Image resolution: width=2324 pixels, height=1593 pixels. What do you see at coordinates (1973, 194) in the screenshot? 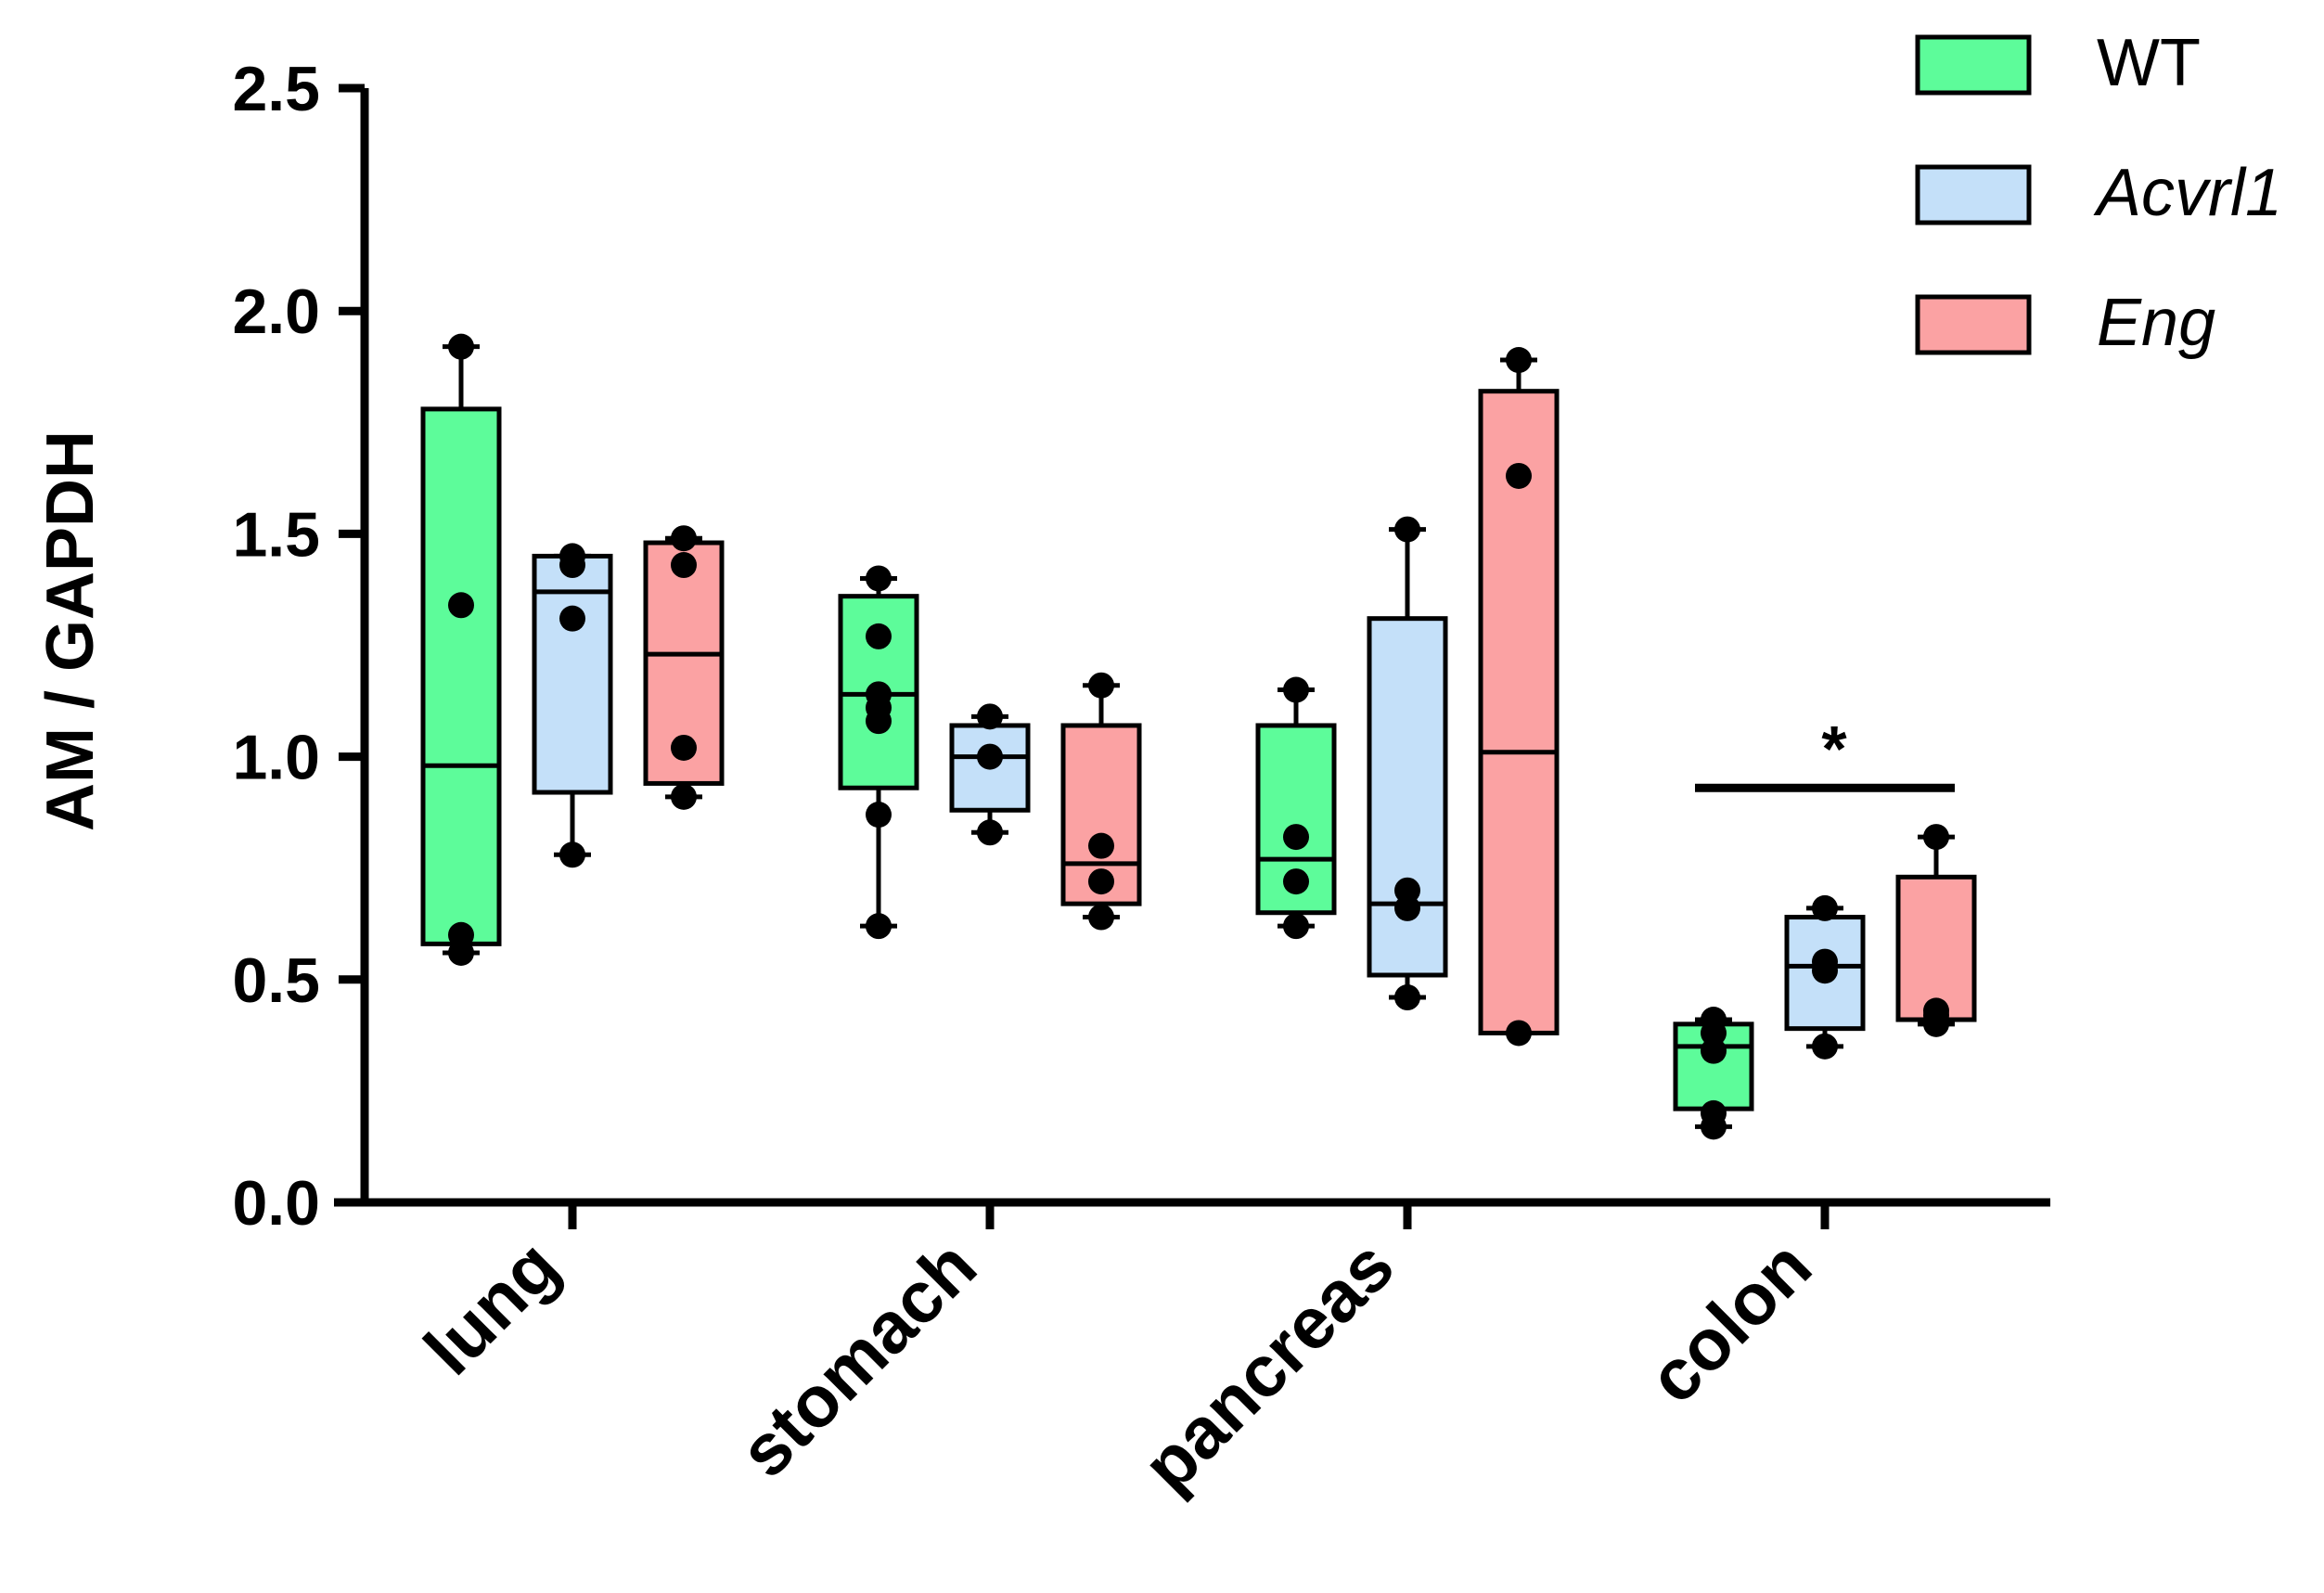
I see `legend-swatch-acvrl1` at bounding box center [1973, 194].